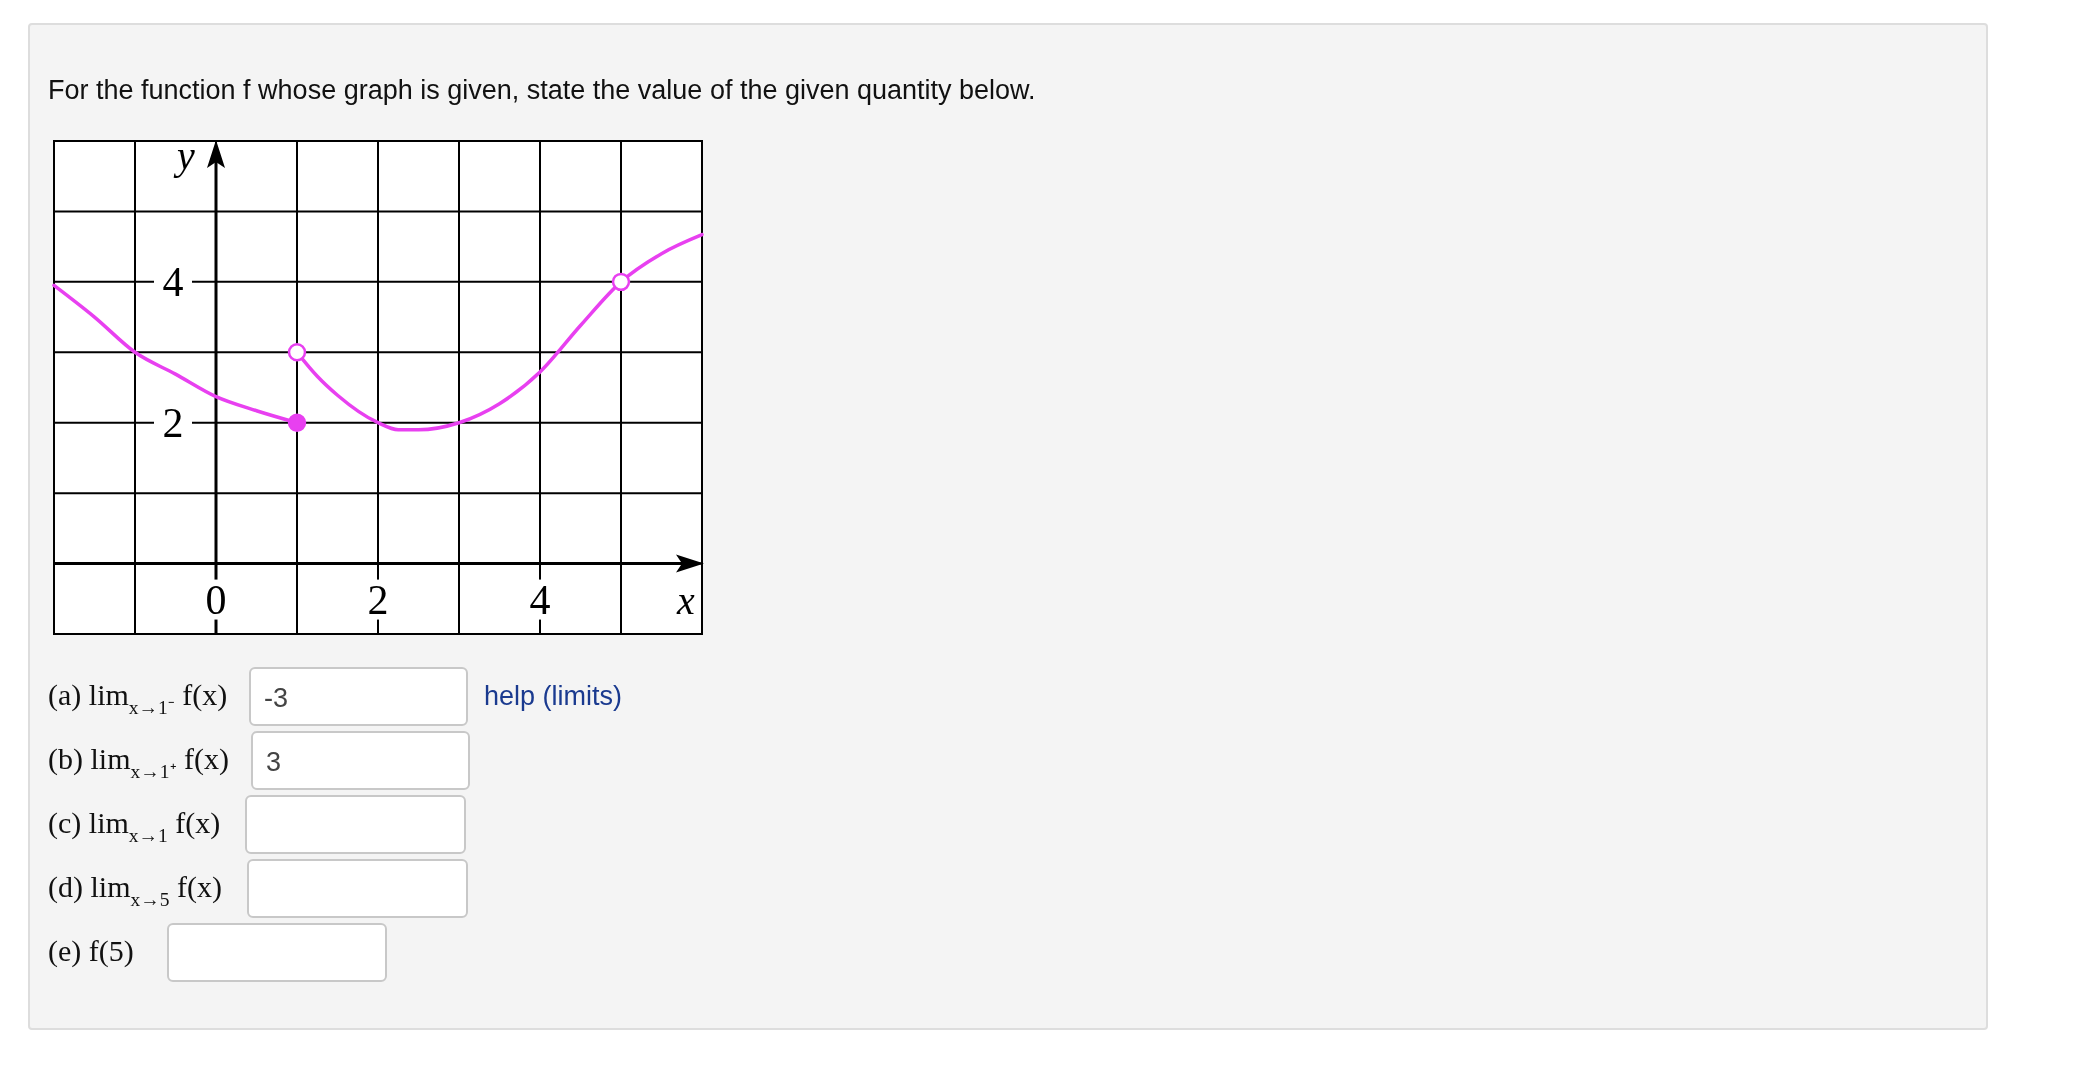 This screenshot has width=2080, height=1066. Describe the element at coordinates (276, 698) in the screenshot. I see `text: -3` at that location.